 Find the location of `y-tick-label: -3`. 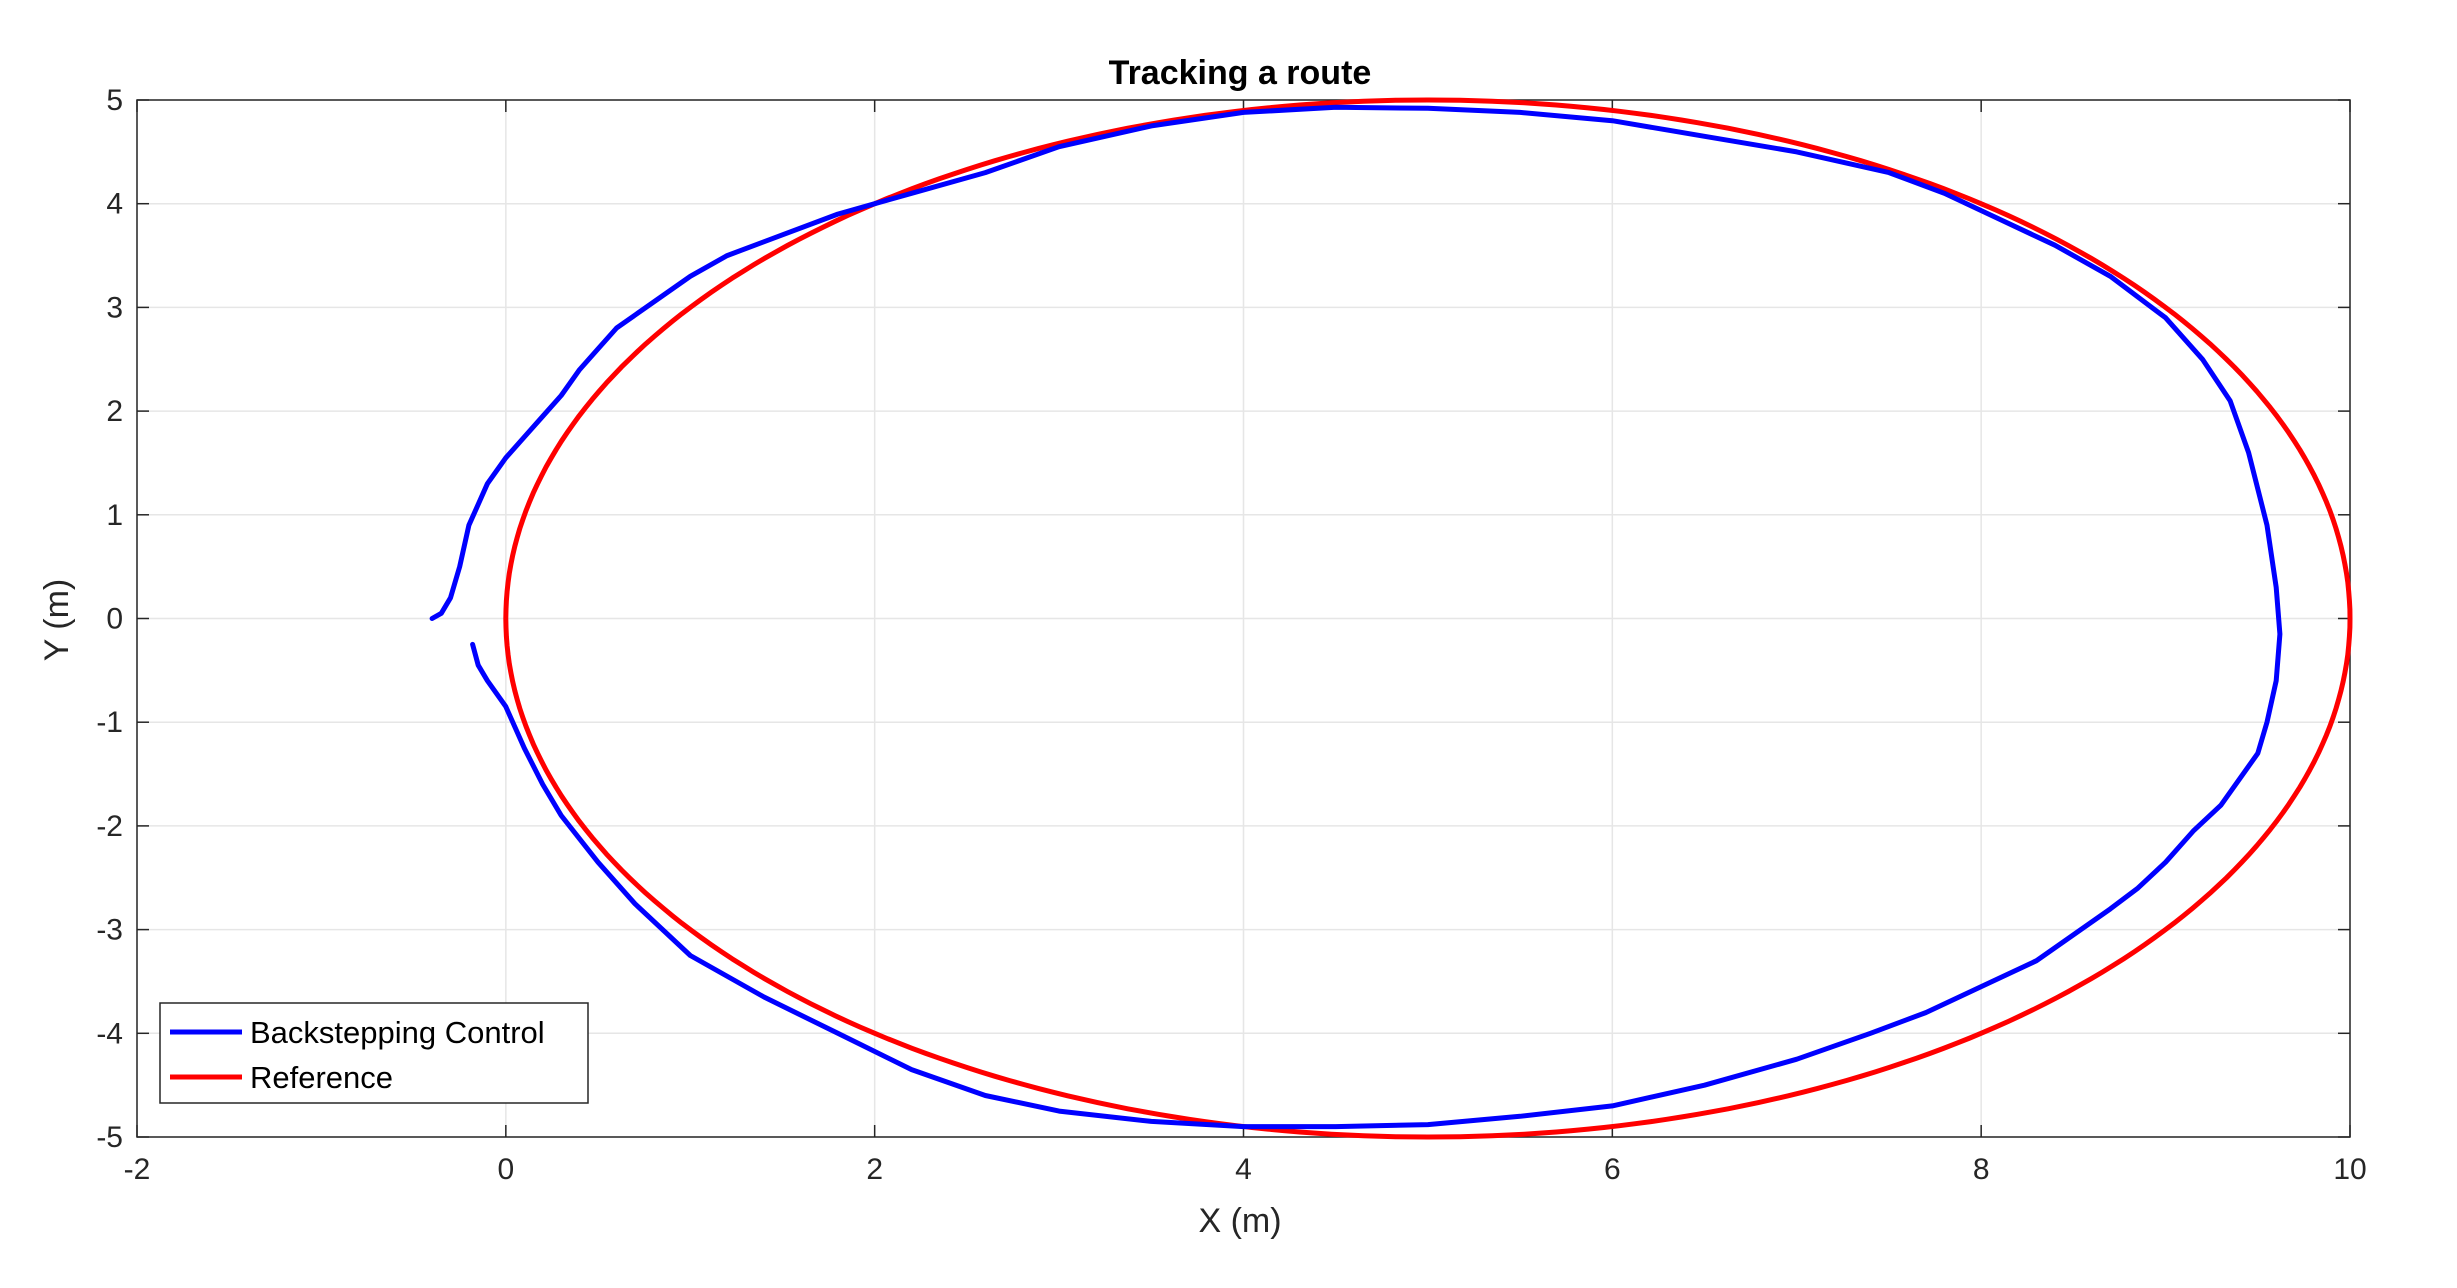

y-tick-label: -3 is located at coordinates (109, 930).